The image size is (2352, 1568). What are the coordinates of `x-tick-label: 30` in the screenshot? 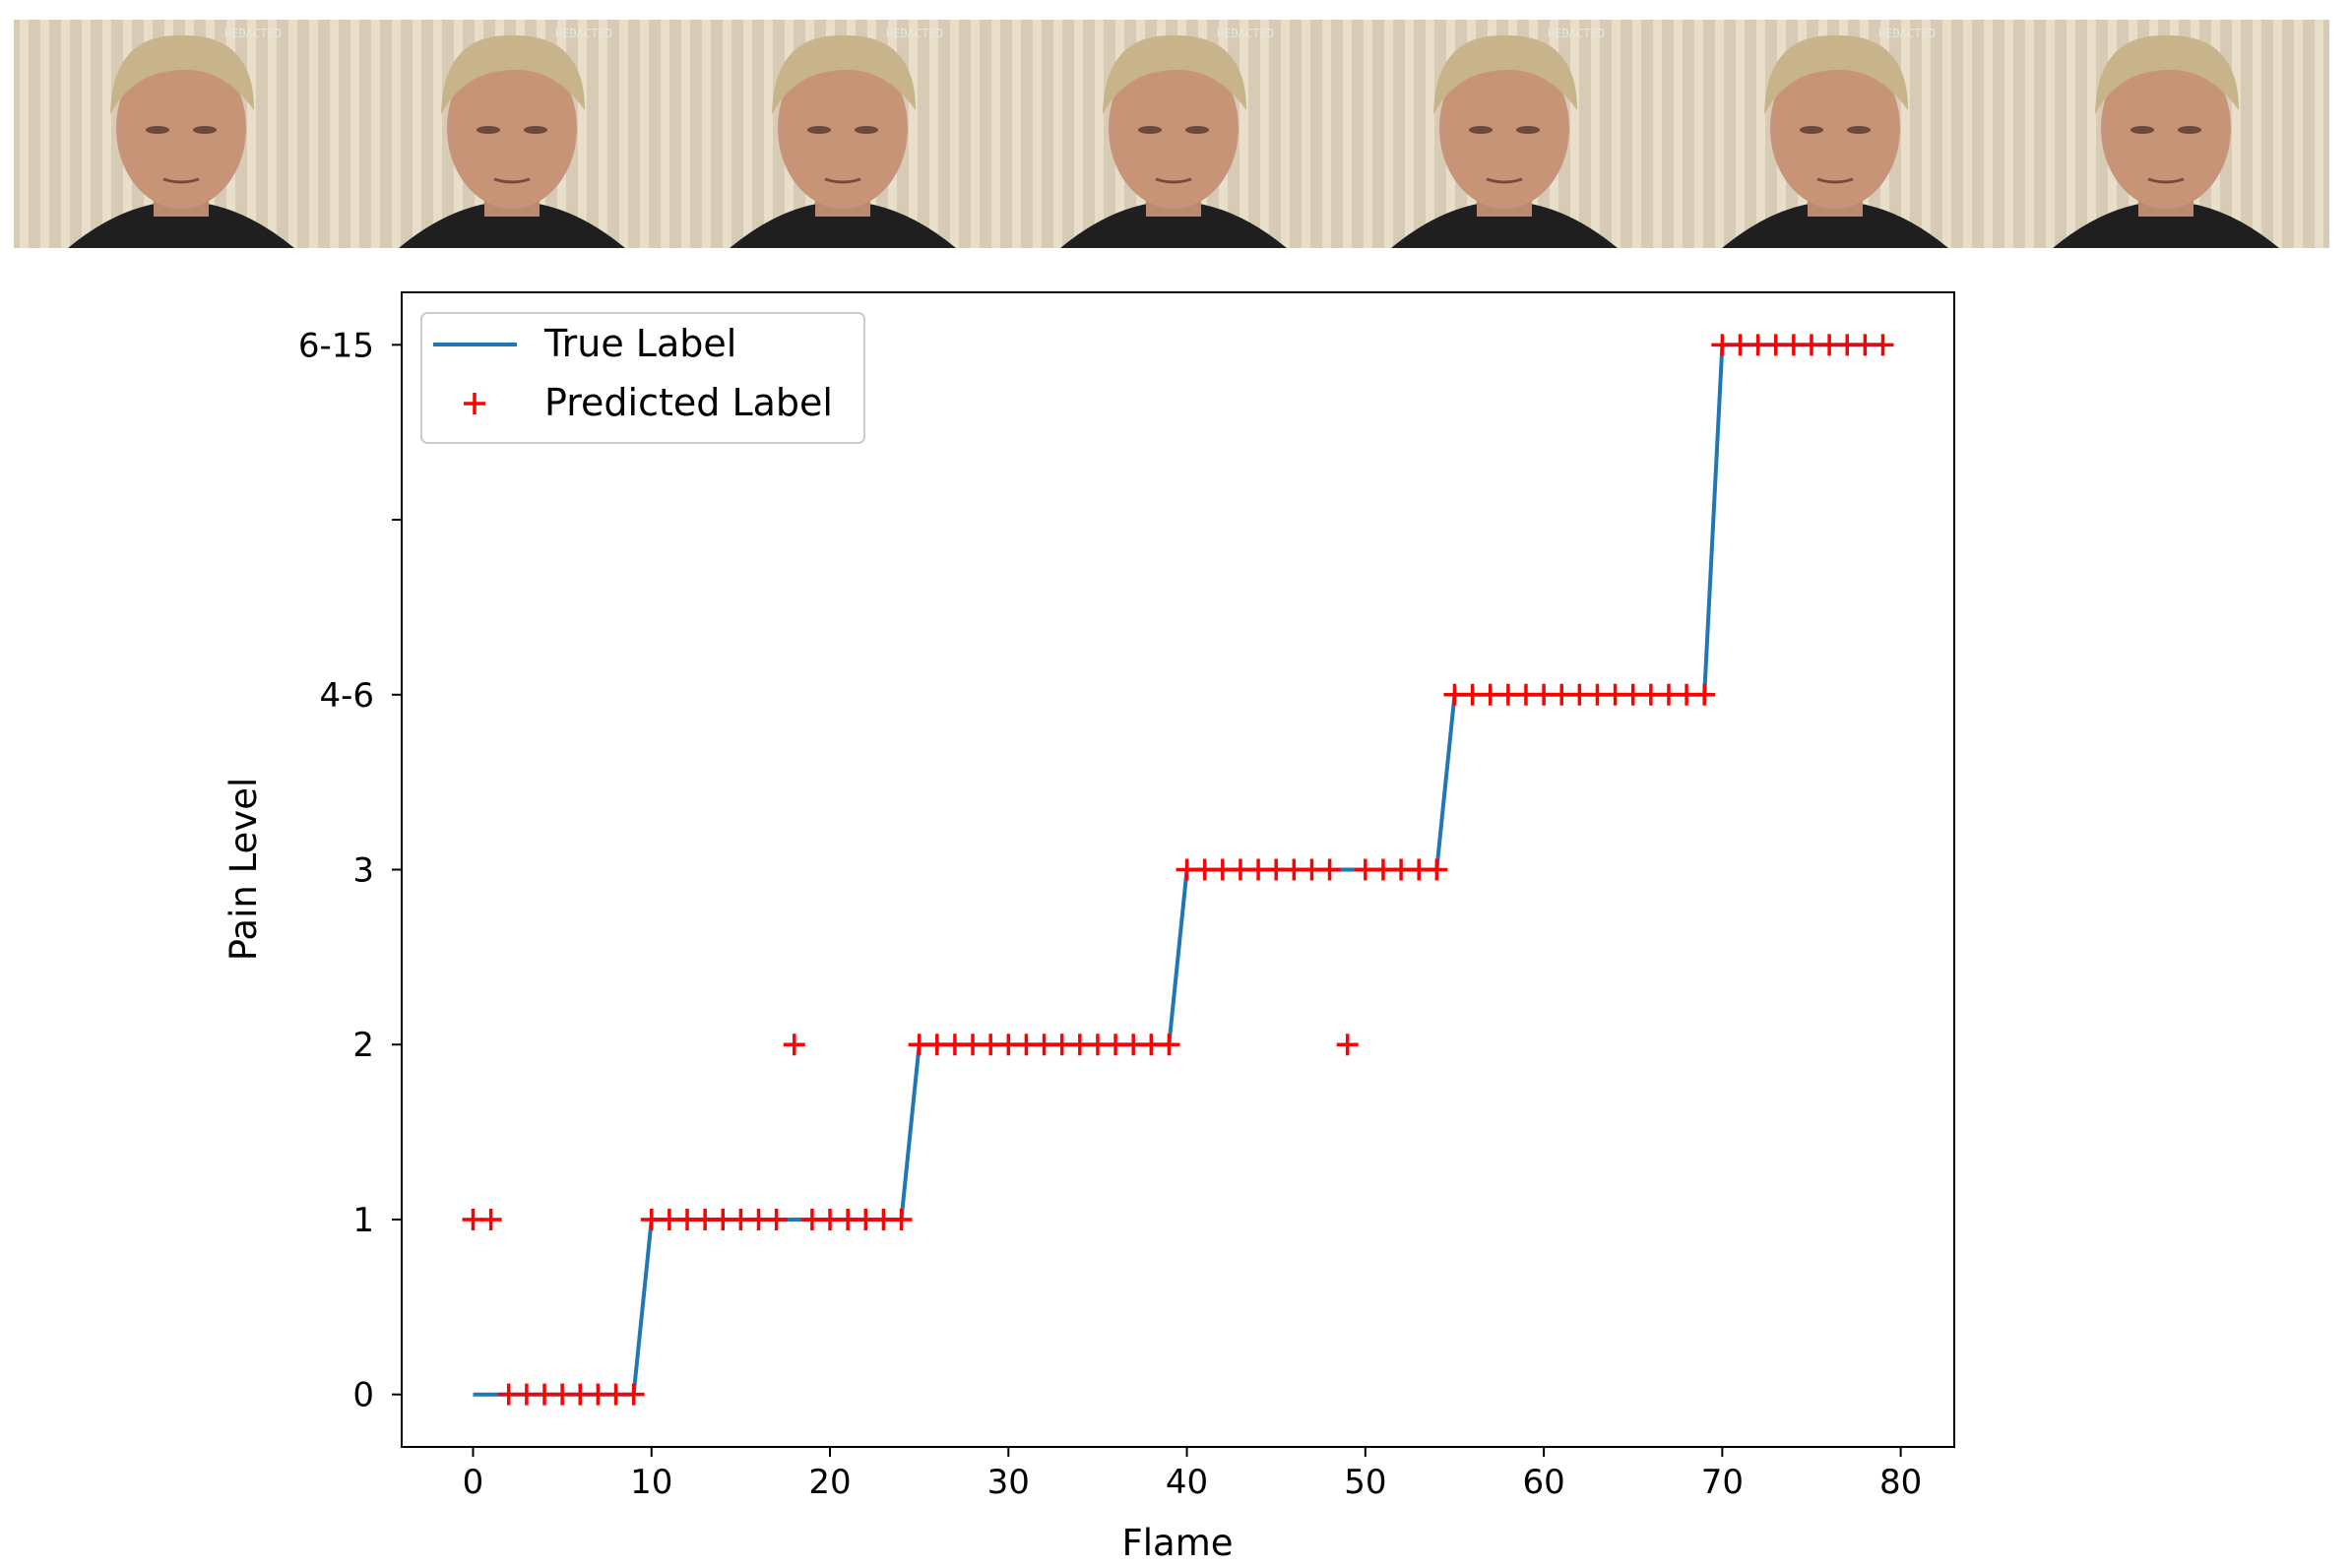 It's located at (1009, 1482).